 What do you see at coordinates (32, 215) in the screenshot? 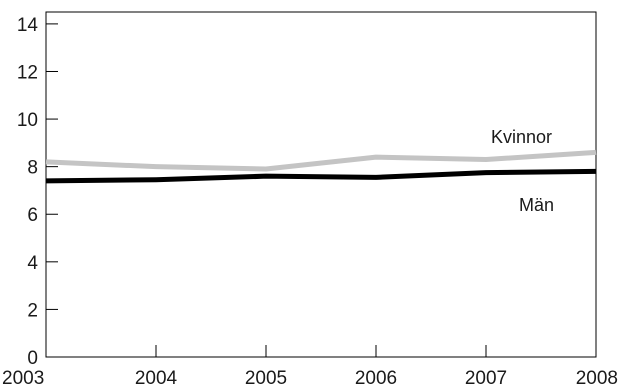
I see `y-tick-label: 6` at bounding box center [32, 215].